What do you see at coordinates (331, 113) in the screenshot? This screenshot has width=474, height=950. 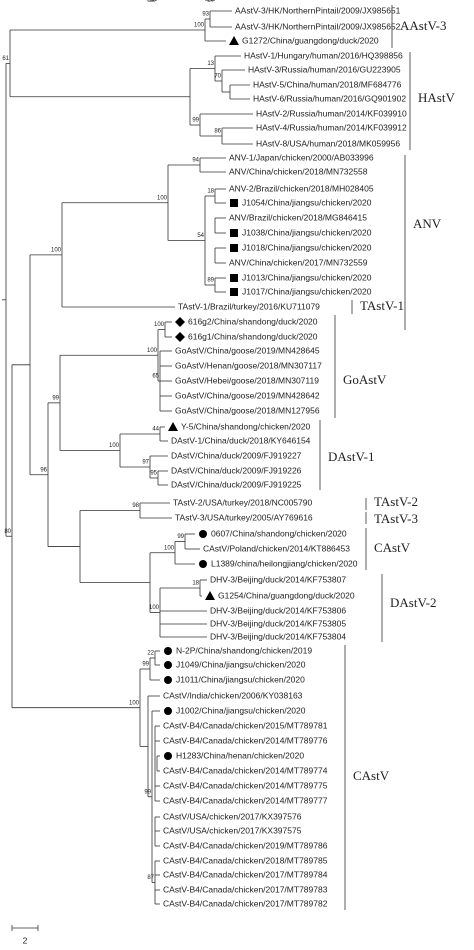 I see `leaf-label: HAstV-2/Russia/human/2014/KF039910` at bounding box center [331, 113].